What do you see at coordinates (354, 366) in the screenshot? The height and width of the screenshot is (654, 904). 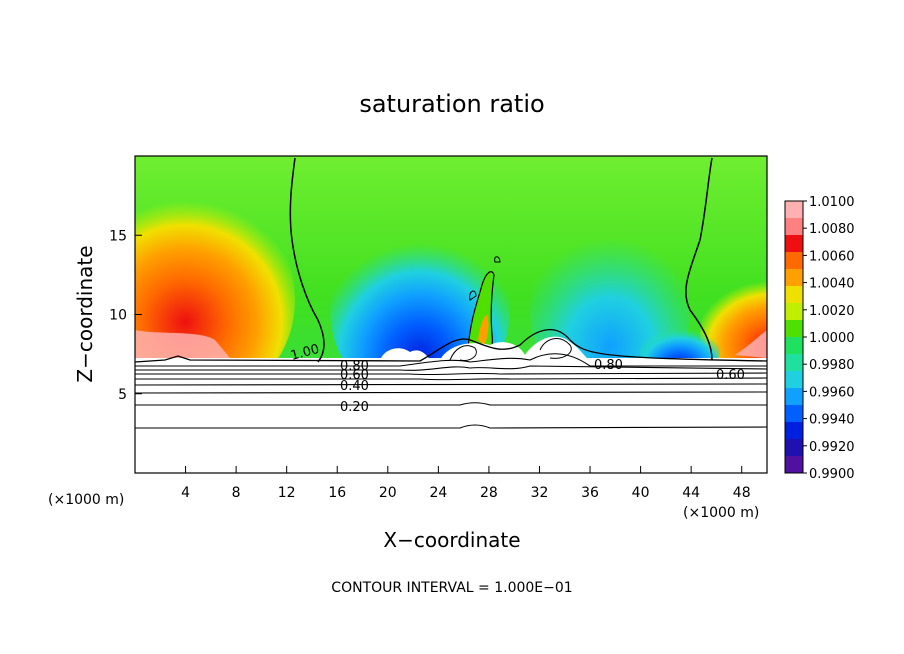 I see `contour-label-2: 0.80` at bounding box center [354, 366].